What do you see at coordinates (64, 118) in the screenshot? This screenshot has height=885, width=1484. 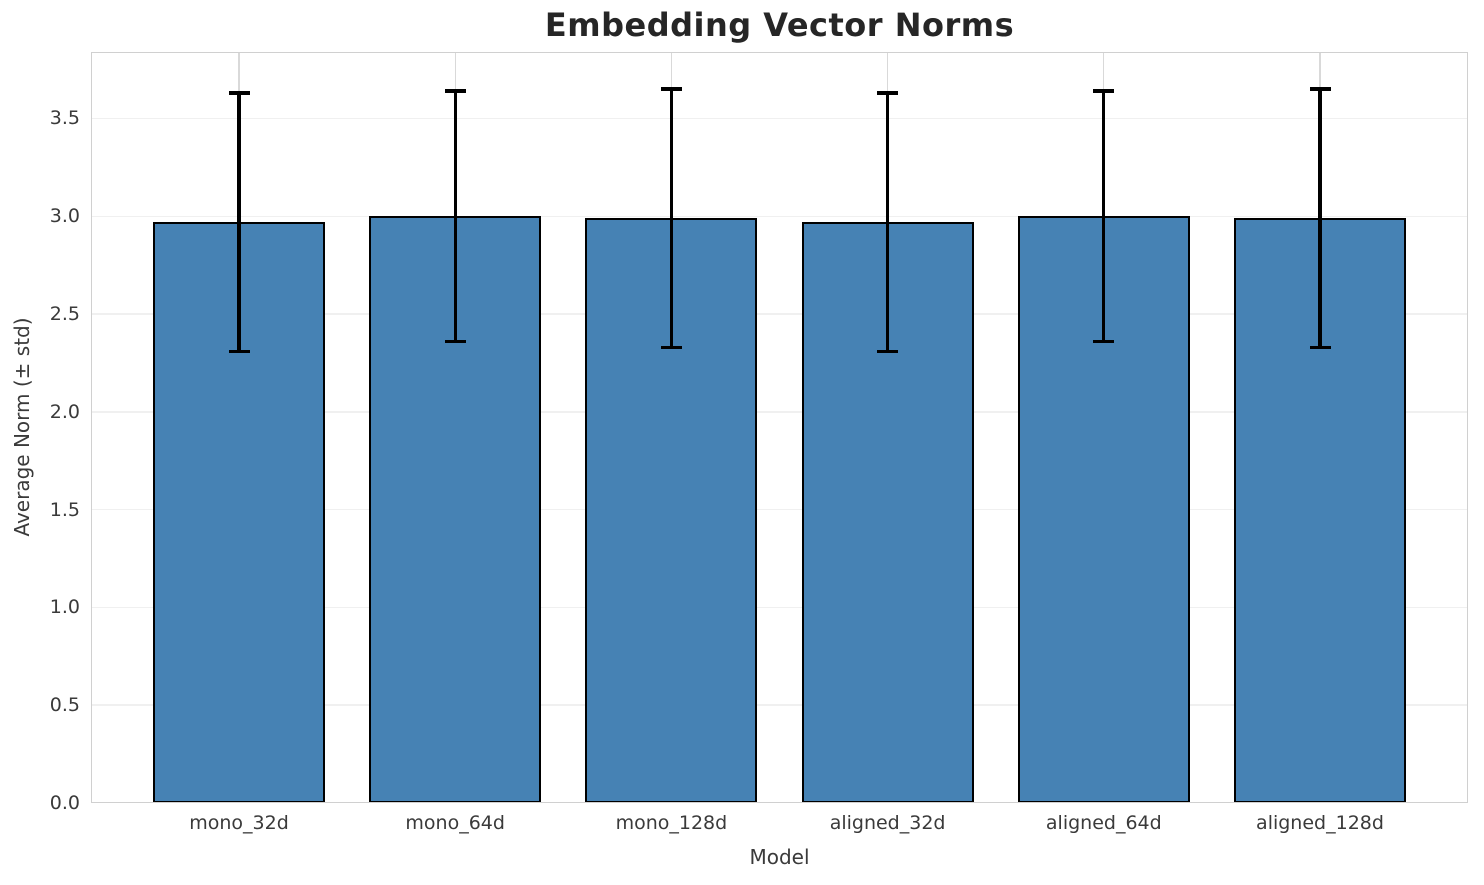 I see `ytick-label-3.5: 3.5` at bounding box center [64, 118].